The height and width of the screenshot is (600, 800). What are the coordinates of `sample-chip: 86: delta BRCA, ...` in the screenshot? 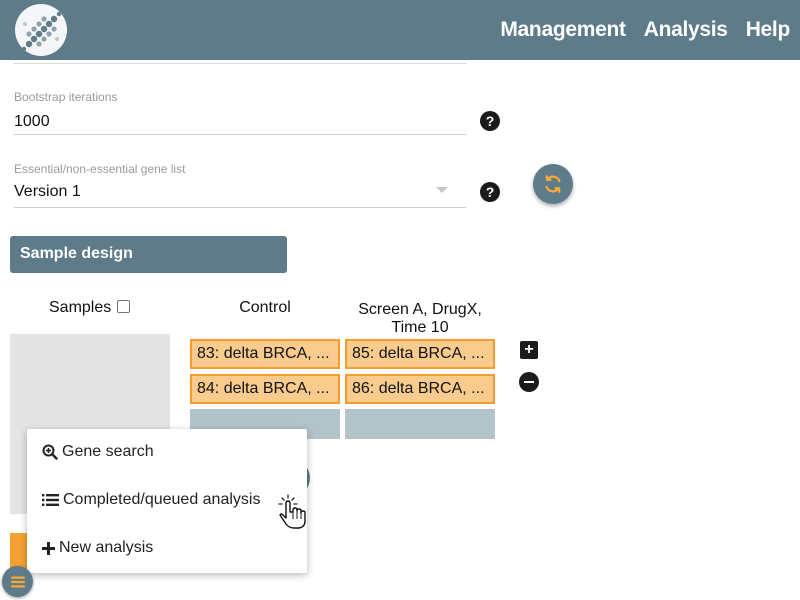 It's located at (420, 389).